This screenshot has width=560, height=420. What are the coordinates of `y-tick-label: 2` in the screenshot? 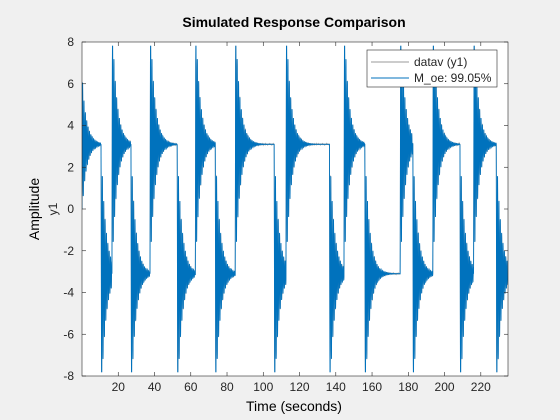 It's located at (70, 167).